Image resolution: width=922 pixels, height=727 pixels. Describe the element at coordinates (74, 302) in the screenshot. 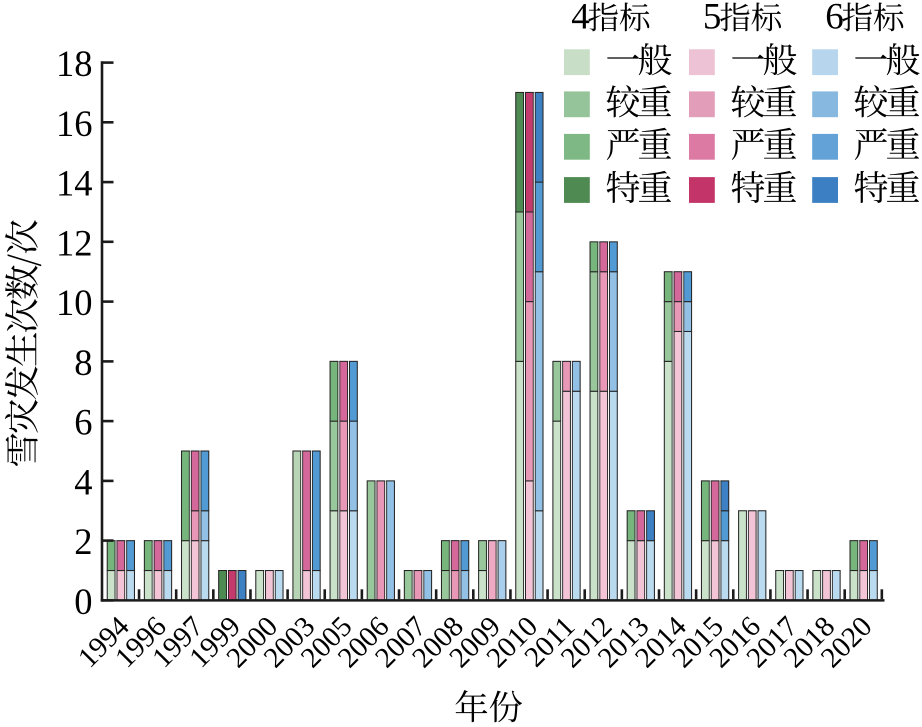

I see `svg-text: 10` at that location.